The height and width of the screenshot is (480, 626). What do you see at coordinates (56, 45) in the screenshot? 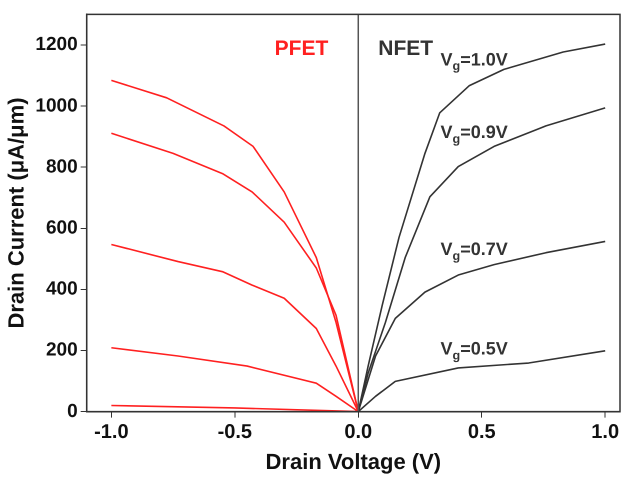
I see `y-tick-label: 1200` at bounding box center [56, 45].